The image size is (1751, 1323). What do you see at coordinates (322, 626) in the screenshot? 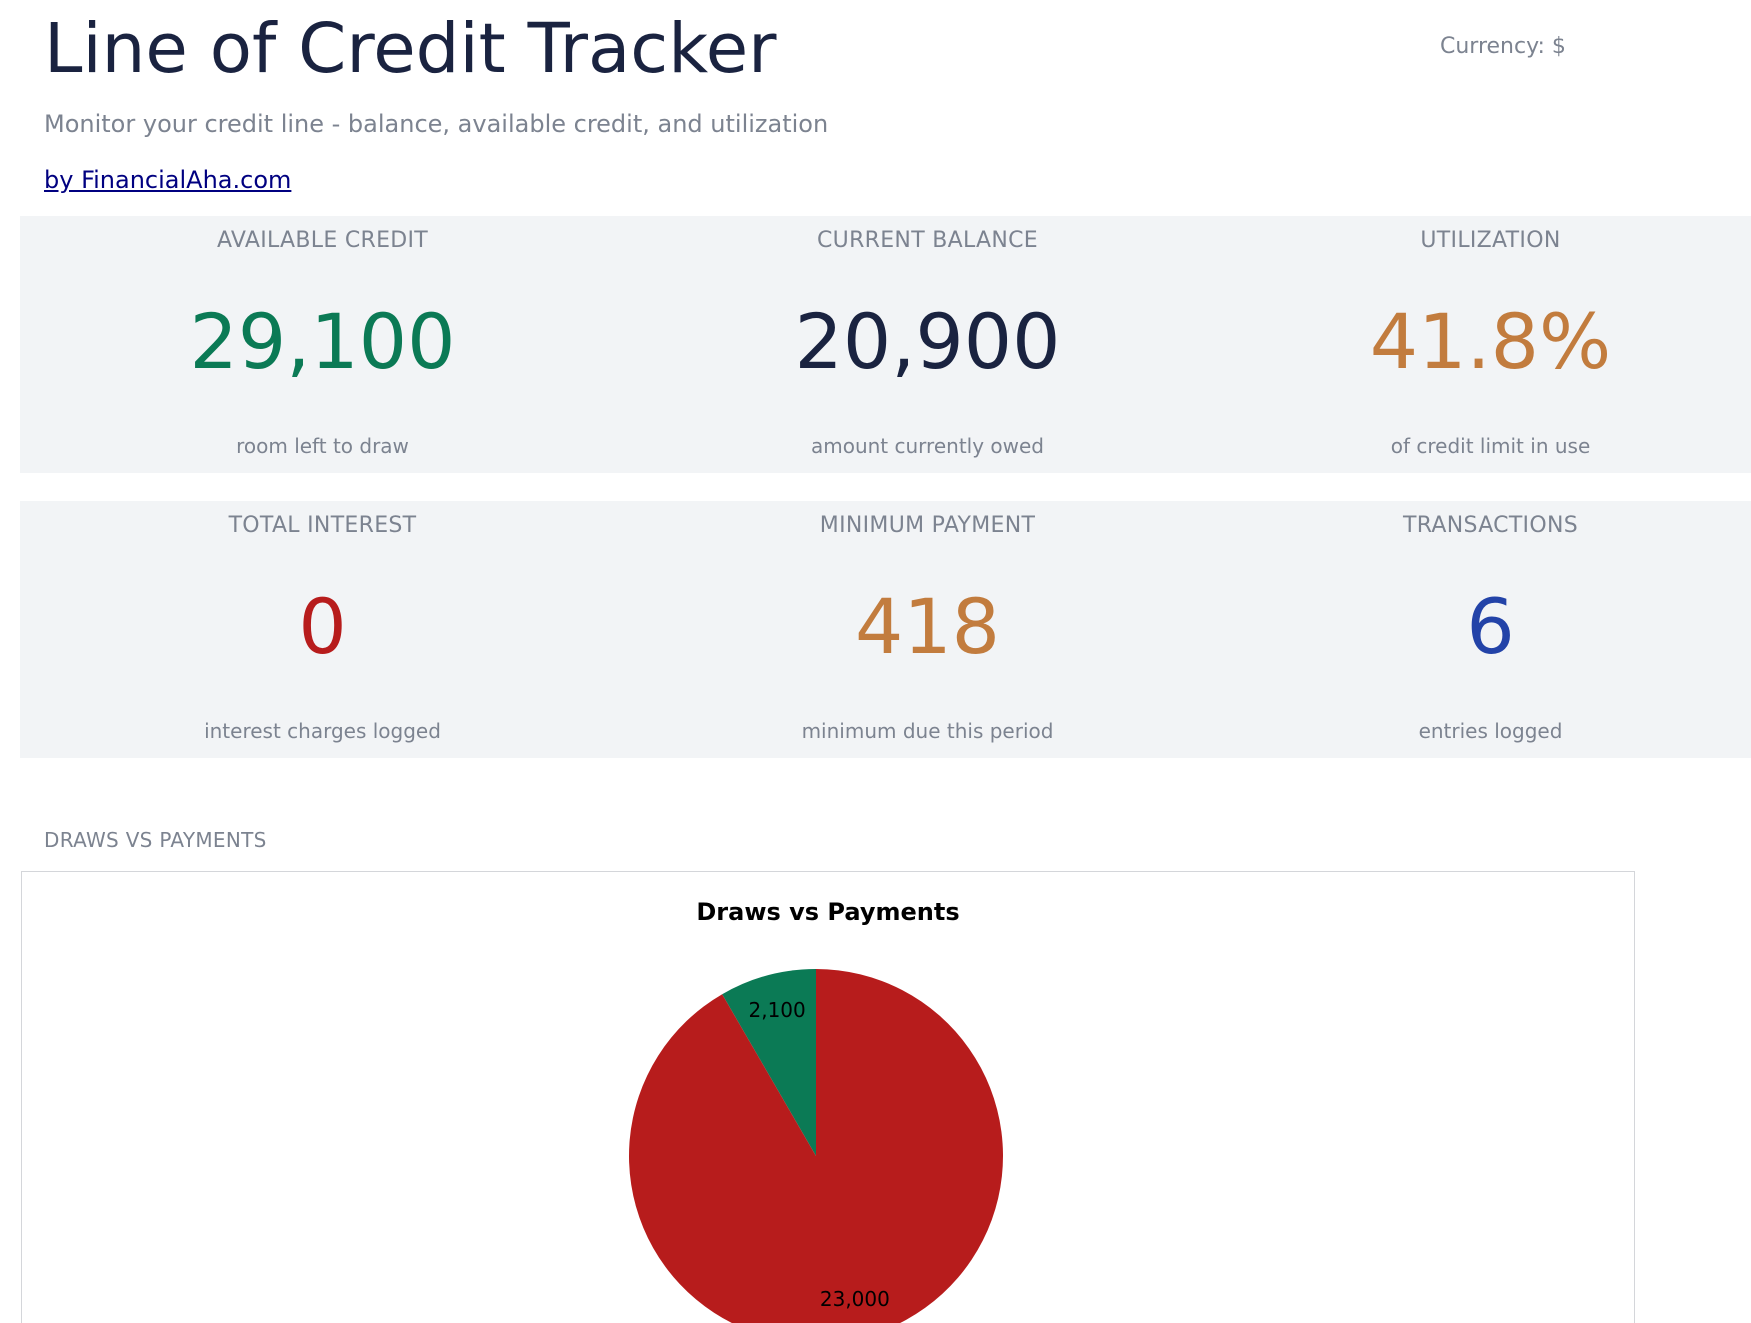
I see `kpi-value: 0` at bounding box center [322, 626].